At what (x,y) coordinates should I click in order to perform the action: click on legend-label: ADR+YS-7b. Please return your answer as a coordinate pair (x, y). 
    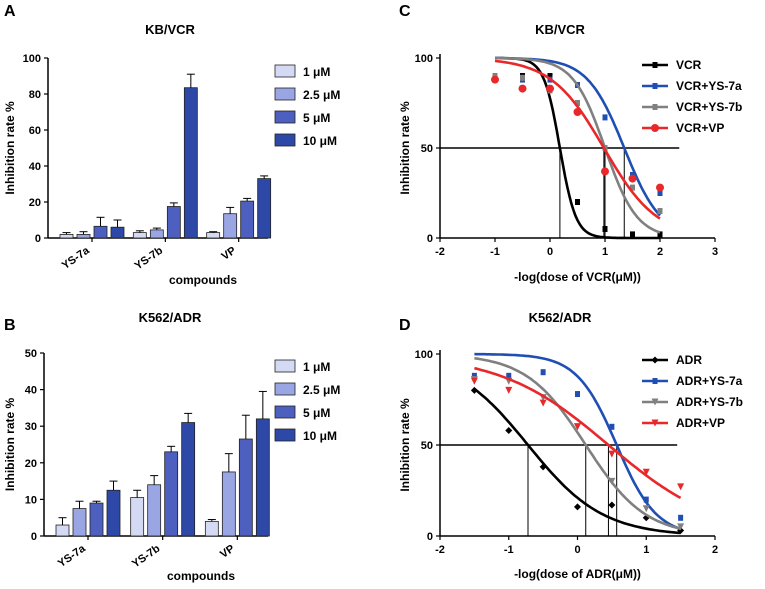
    Looking at the image, I should click on (709, 402).